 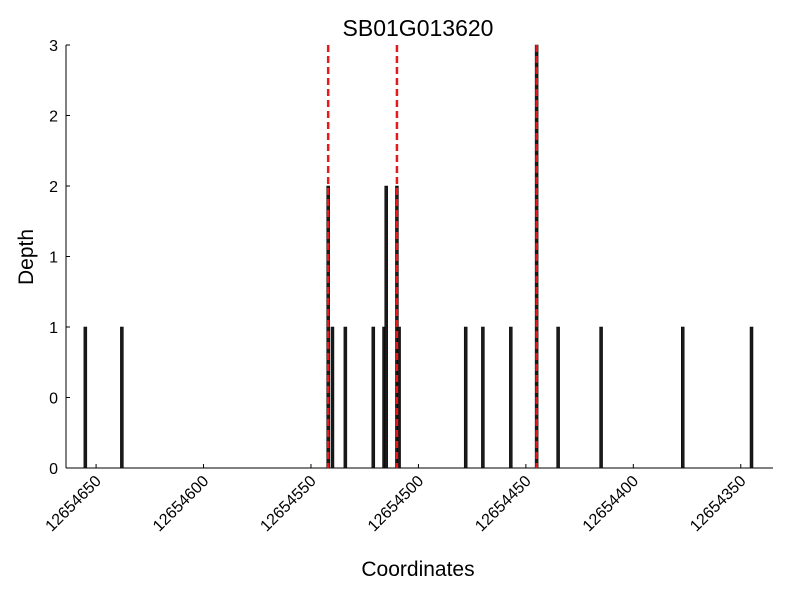 I want to click on x-tick-label: 12654650, so click(x=74, y=504).